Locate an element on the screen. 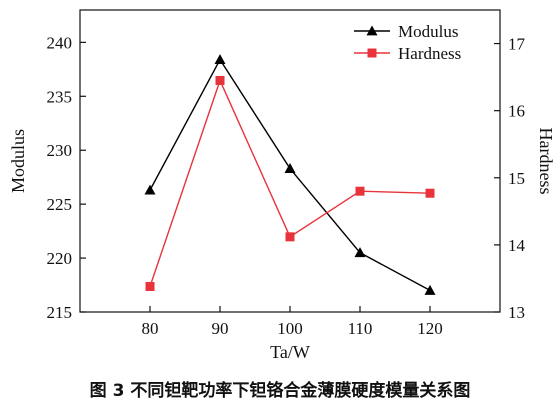  legend: Modulus Hardness is located at coordinates (407, 42).